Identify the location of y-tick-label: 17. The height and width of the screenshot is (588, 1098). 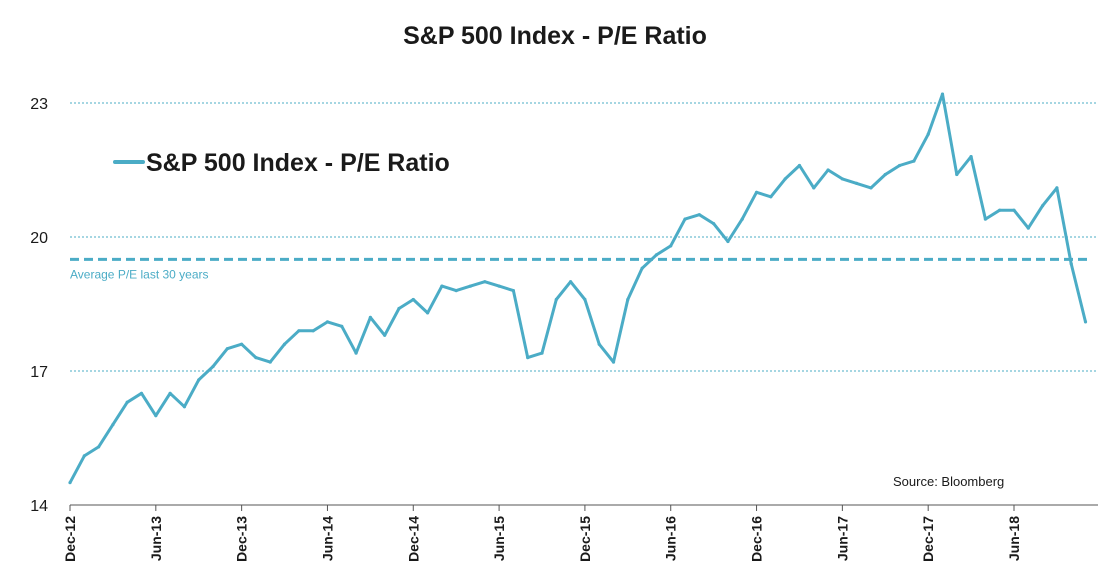
(39, 372).